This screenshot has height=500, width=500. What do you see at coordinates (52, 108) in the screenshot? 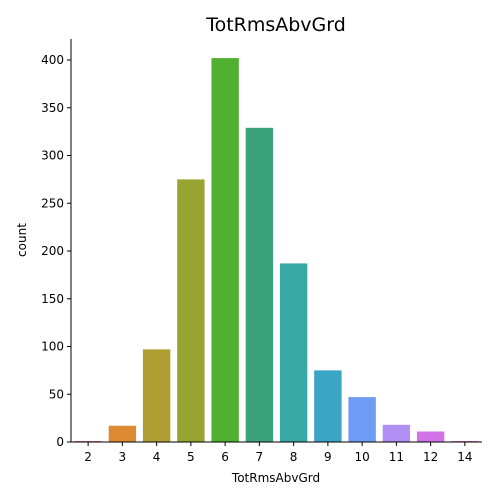
I see `y-tick-label: 350` at bounding box center [52, 108].